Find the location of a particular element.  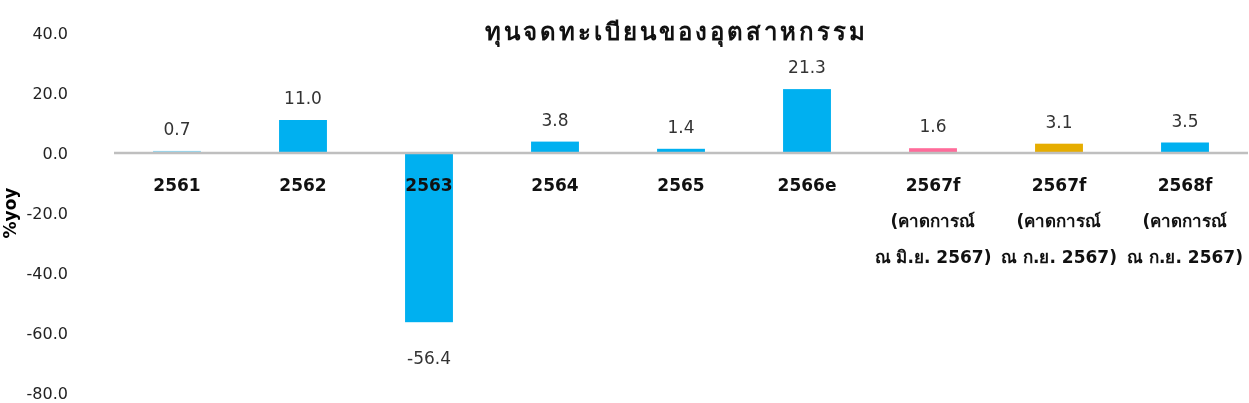

x-tick-label: 2561 is located at coordinates (177, 185).